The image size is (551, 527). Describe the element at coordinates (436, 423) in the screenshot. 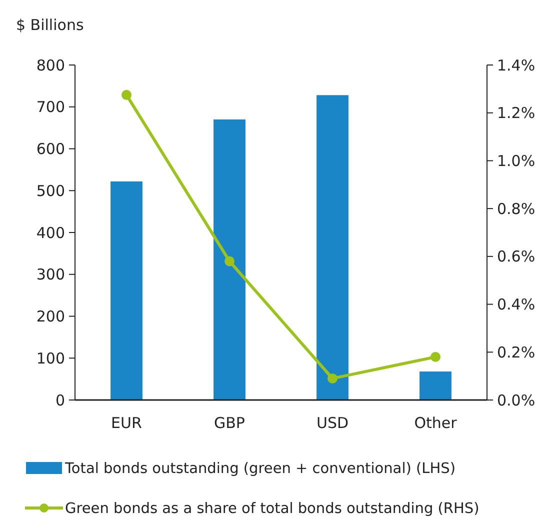

I see `x-tick-label: Other` at that location.